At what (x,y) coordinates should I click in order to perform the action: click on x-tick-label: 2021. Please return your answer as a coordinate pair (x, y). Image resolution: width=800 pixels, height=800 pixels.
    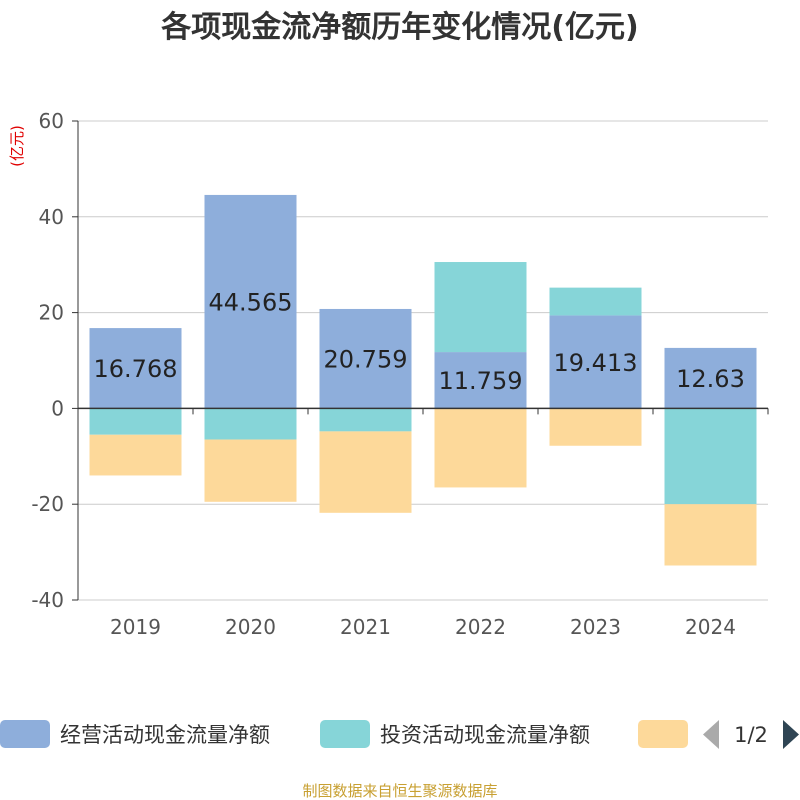
    Looking at the image, I should click on (365, 627).